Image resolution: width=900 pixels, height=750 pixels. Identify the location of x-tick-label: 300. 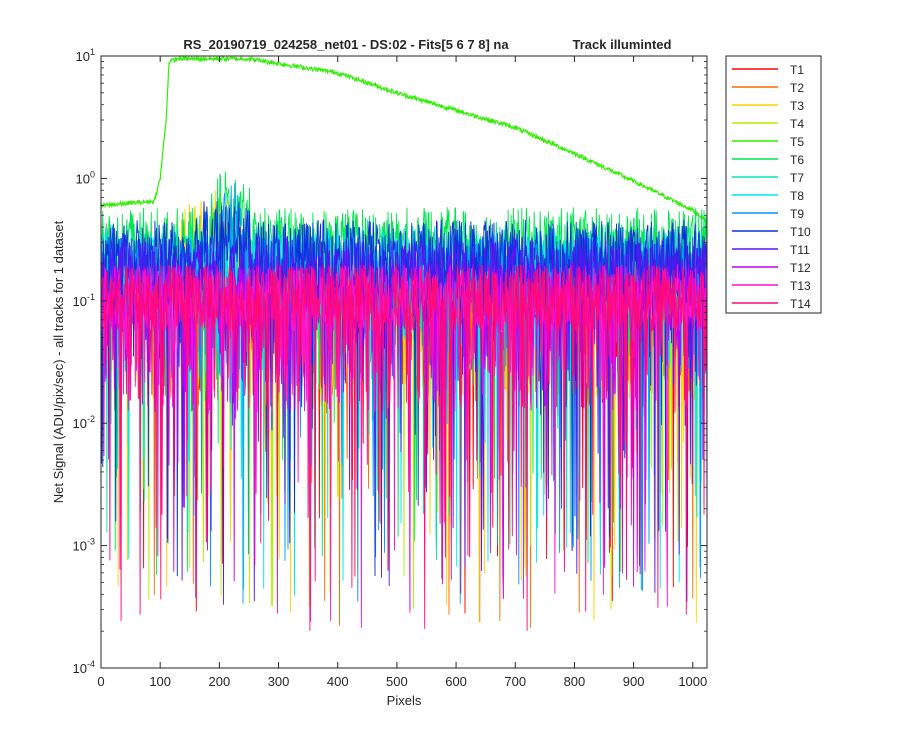
(279, 681).